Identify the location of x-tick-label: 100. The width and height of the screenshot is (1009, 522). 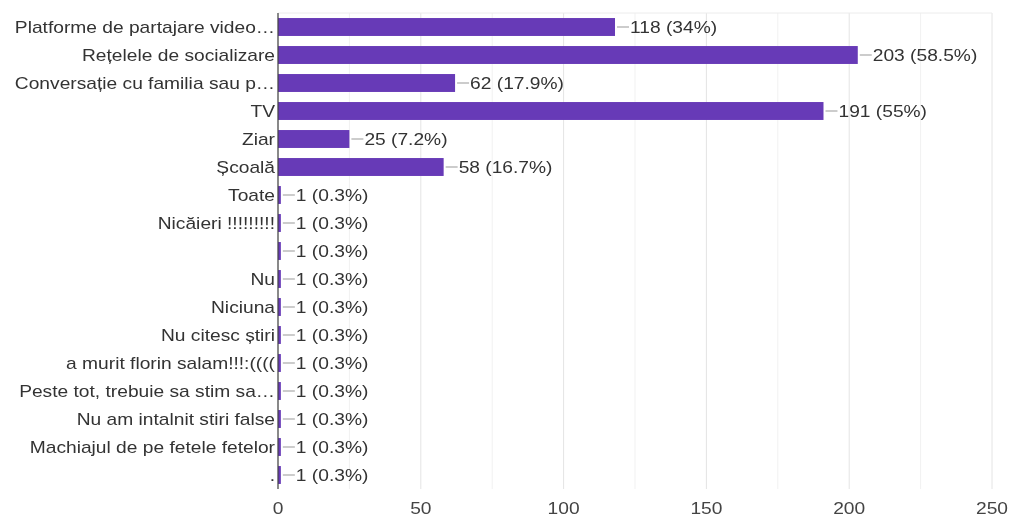
(563, 508).